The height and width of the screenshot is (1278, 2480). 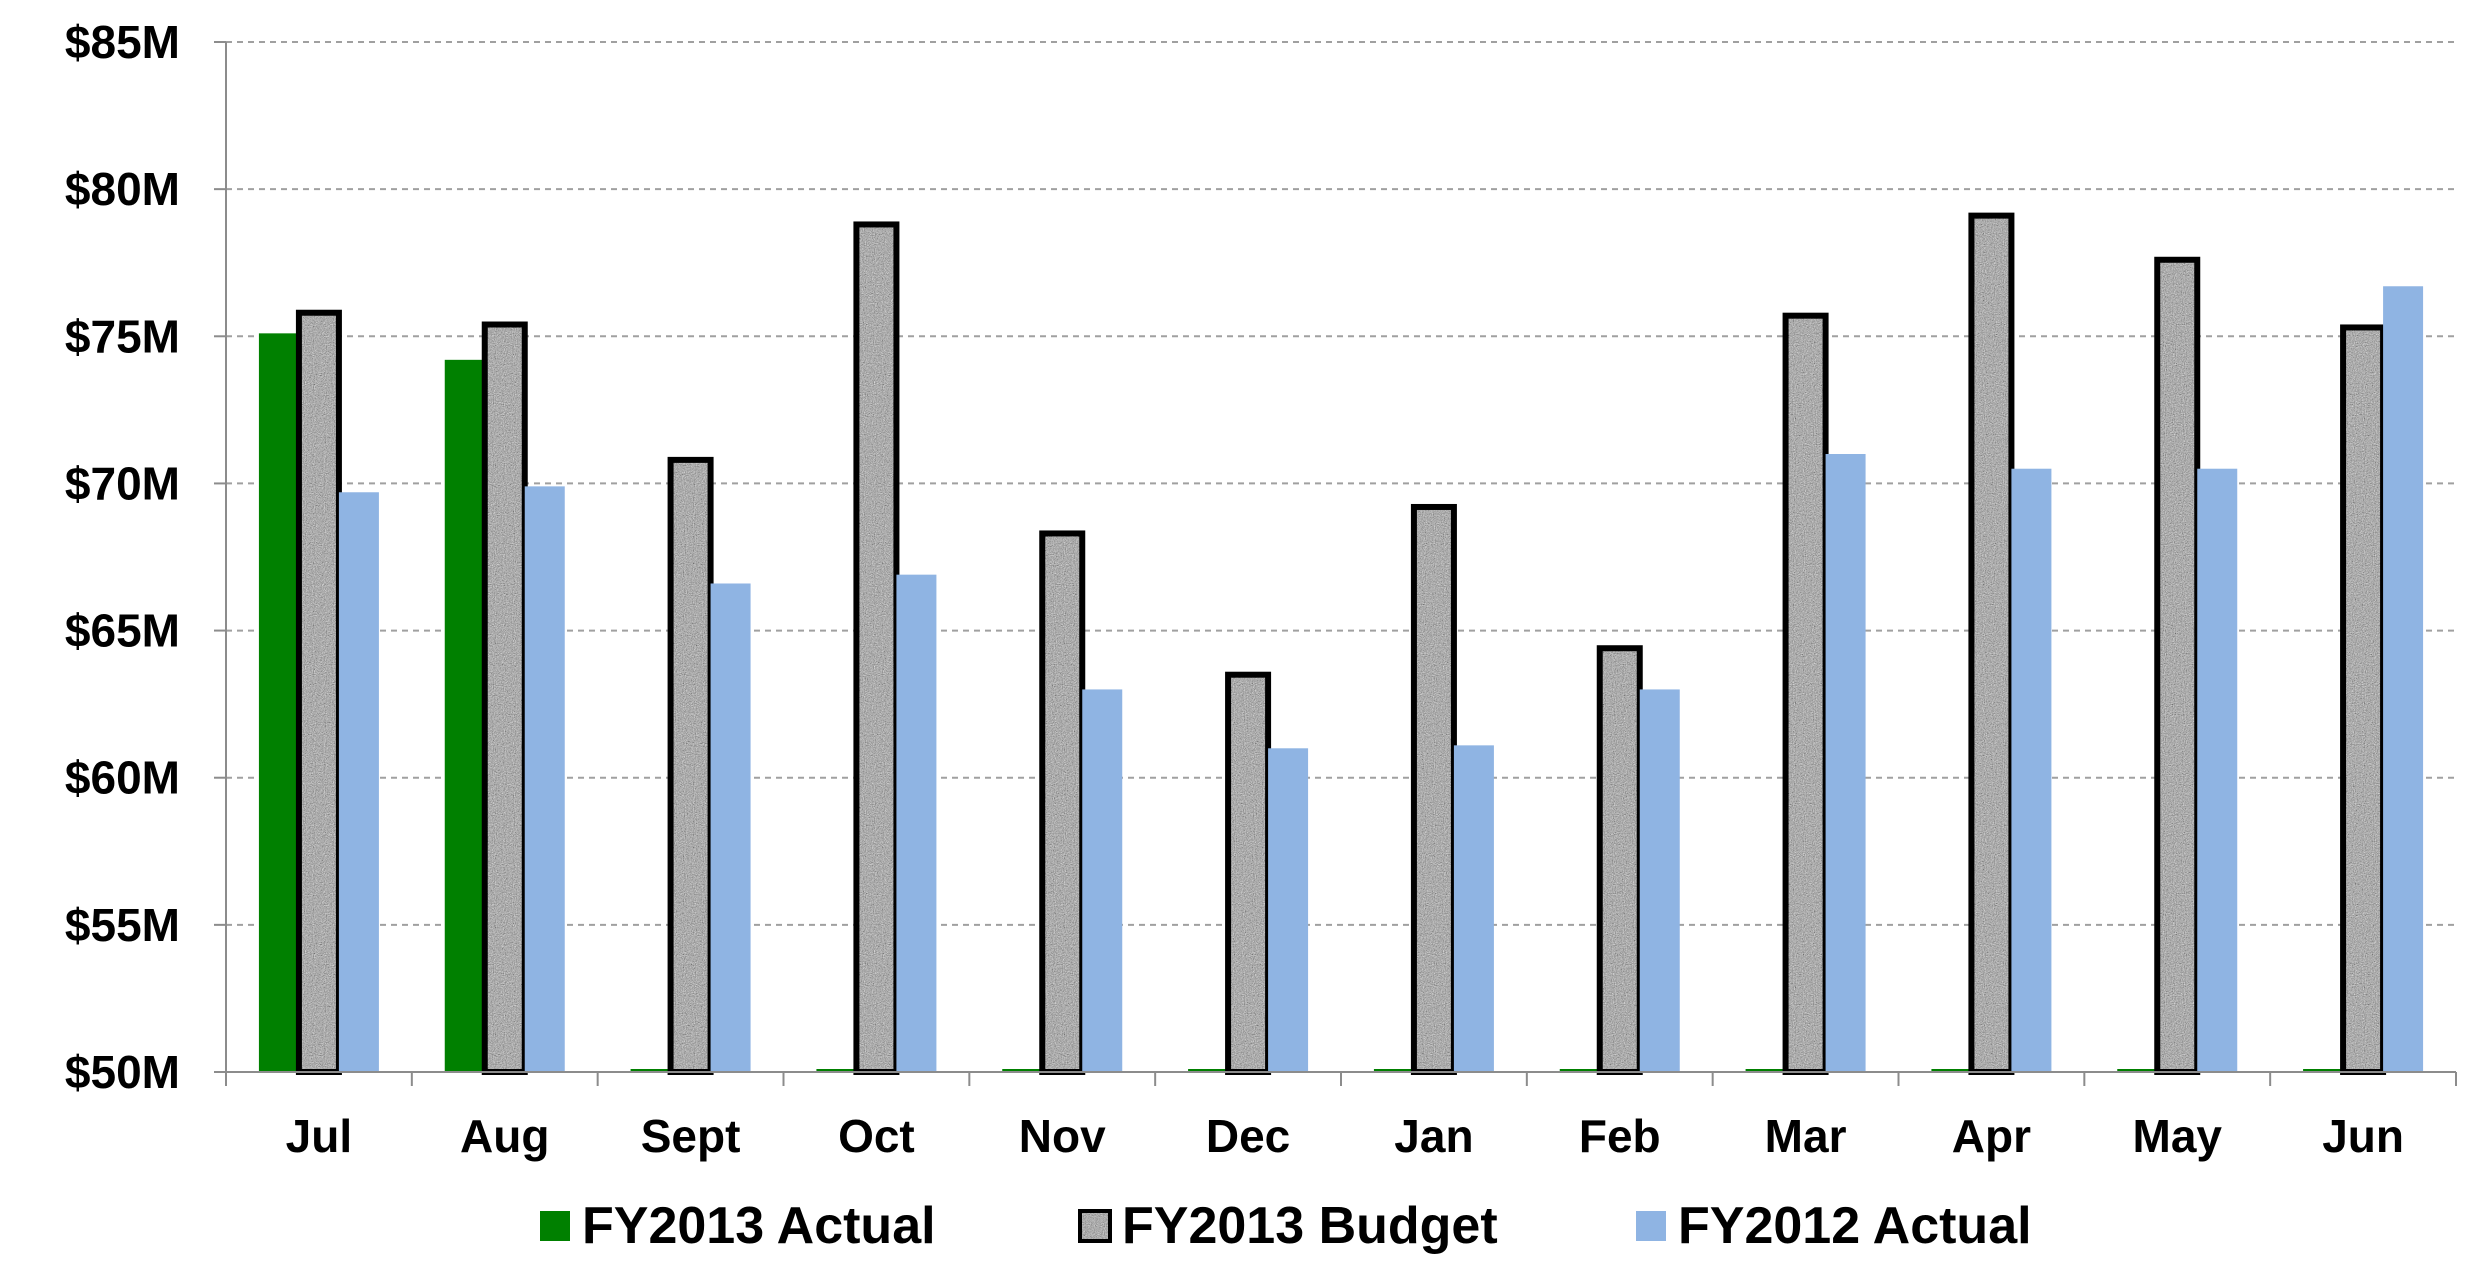 I want to click on legend-swatch-outline, so click(x=1095, y=1226).